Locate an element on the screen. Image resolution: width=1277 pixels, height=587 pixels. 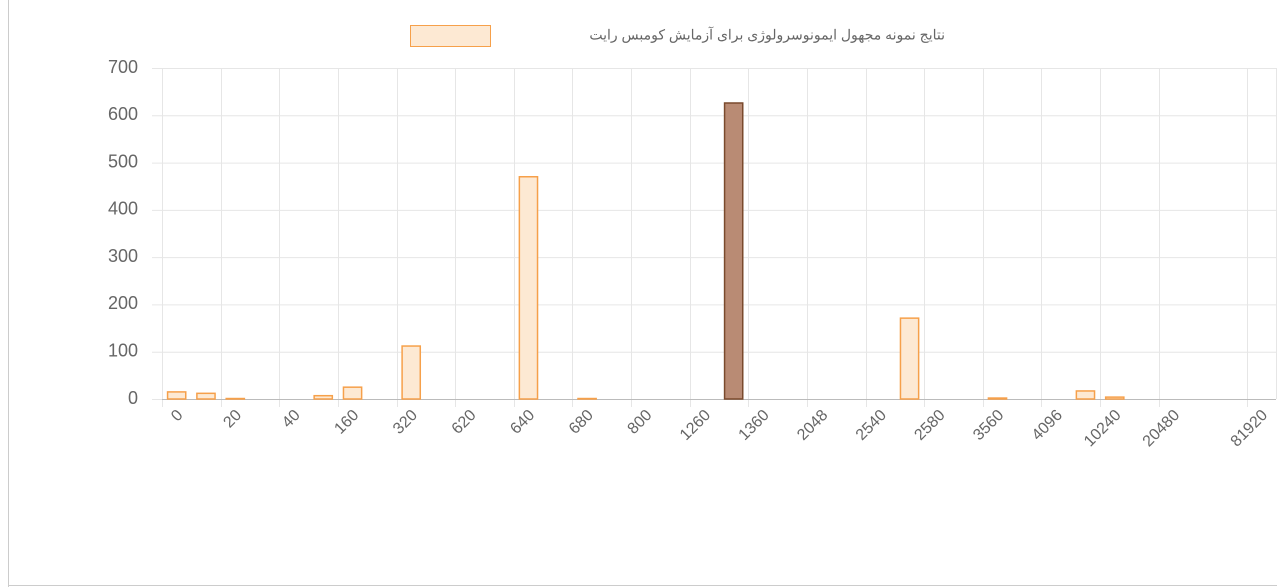
x-tick-label: 1260 is located at coordinates (695, 425).